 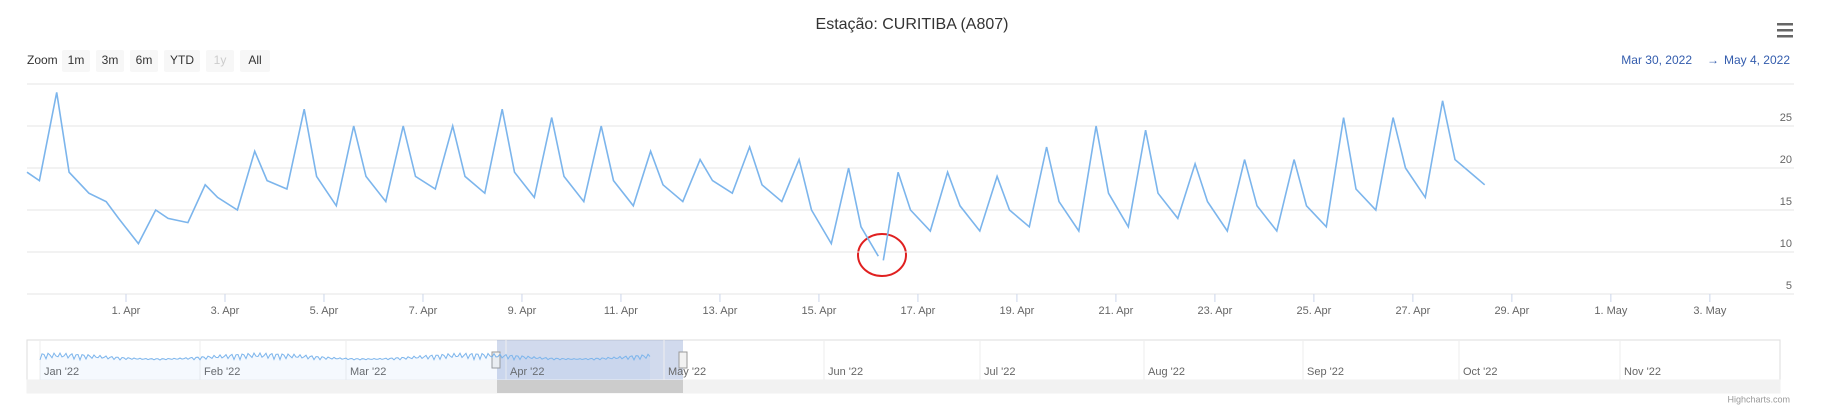 What do you see at coordinates (845, 372) in the screenshot?
I see `navigator-label: Jun '22` at bounding box center [845, 372].